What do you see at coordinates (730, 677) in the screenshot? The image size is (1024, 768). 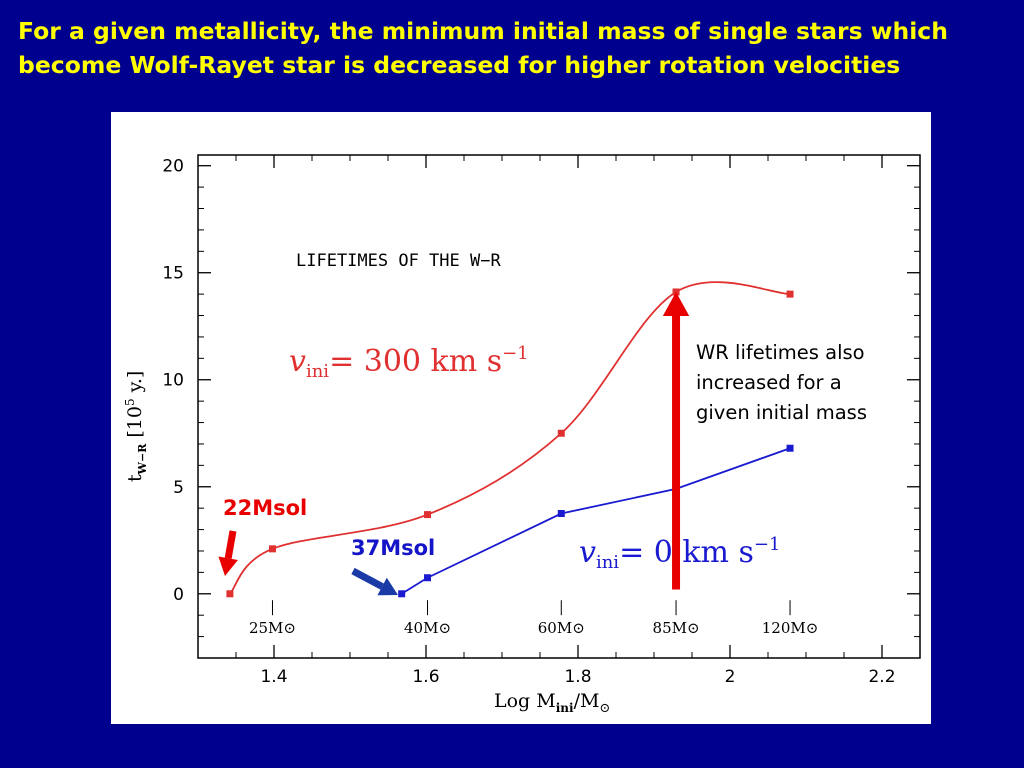 I see `x-tick-label: 2` at bounding box center [730, 677].